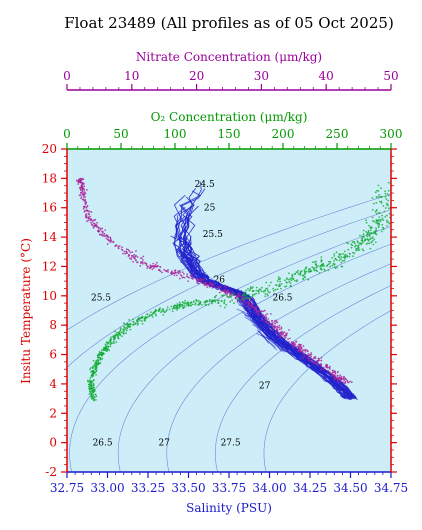  Describe the element at coordinates (188, 488) in the screenshot. I see `salinity-tick-label: 33.50` at that location.